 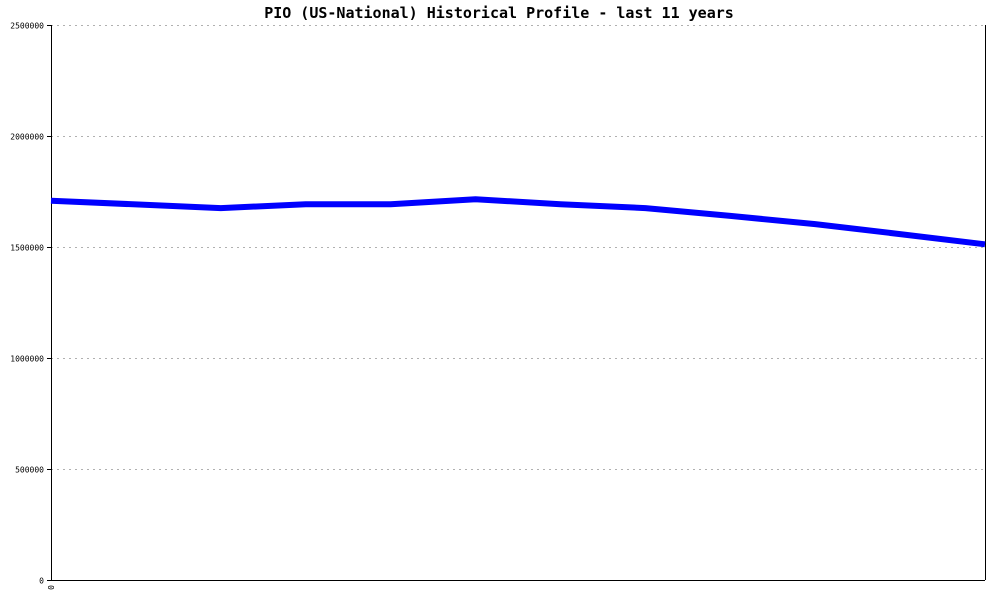 I want to click on series-layer, so click(x=518, y=222).